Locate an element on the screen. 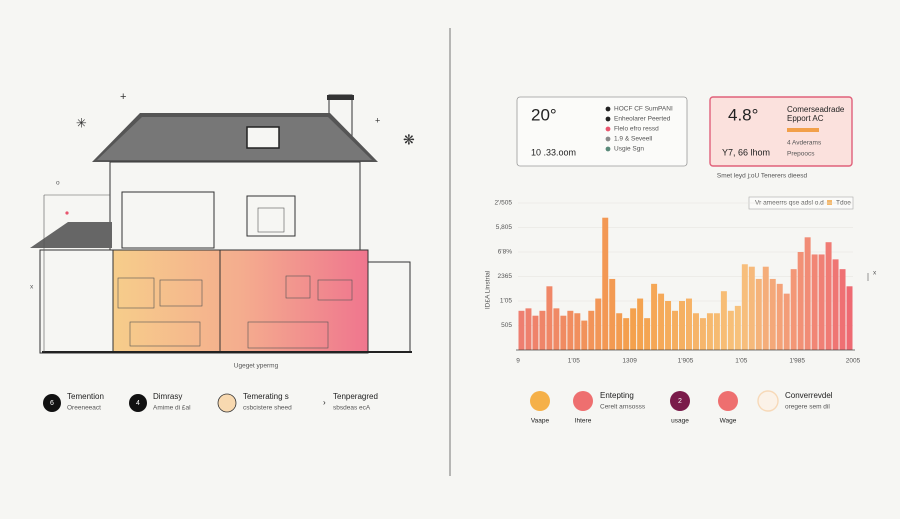 This screenshot has width=900, height=519. legend-icon-text: 4 is located at coordinates (138, 403).